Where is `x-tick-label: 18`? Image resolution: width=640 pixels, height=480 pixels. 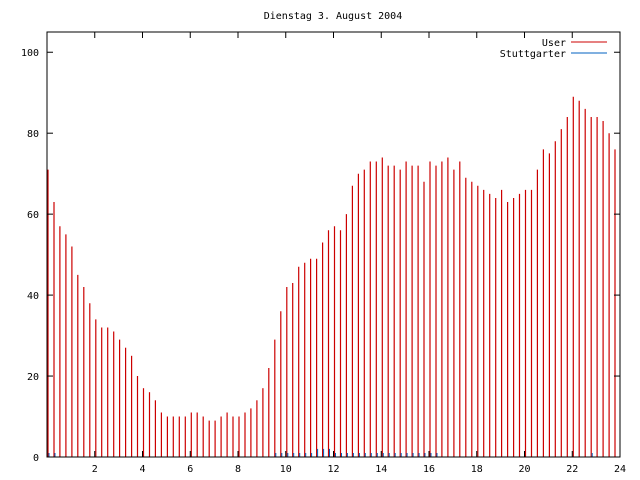 x-tick-label: 18 is located at coordinates (477, 469).